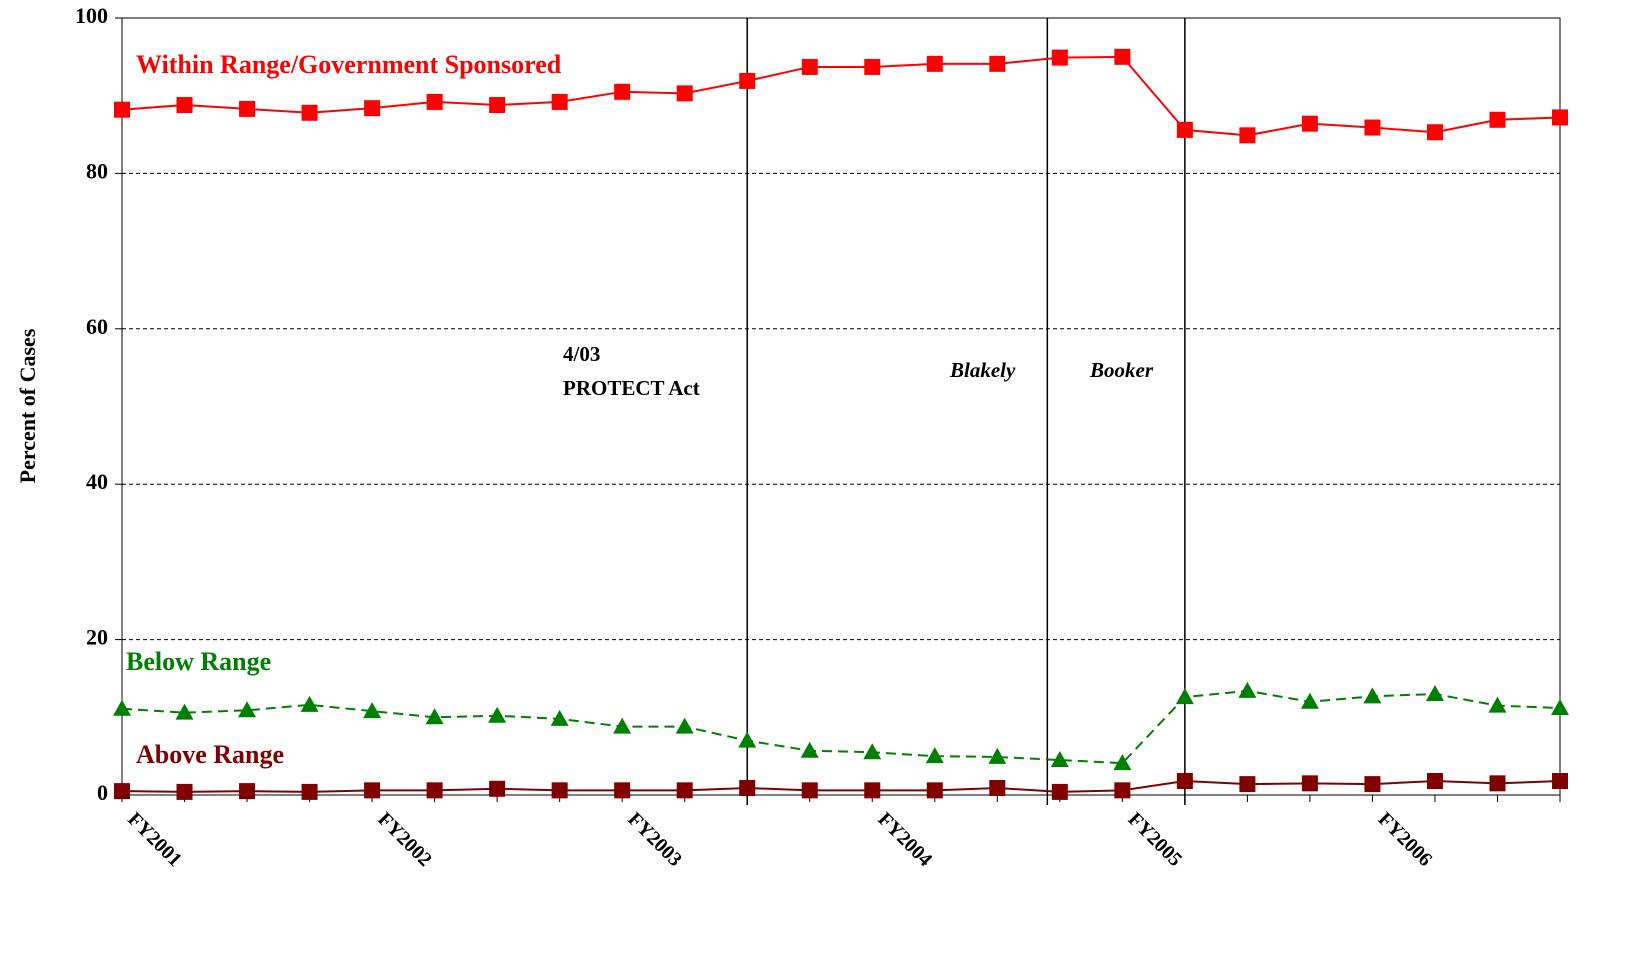 Image resolution: width=1625 pixels, height=955 pixels. What do you see at coordinates (404, 839) in the screenshot?
I see `x-tick-label: FY2002` at bounding box center [404, 839].